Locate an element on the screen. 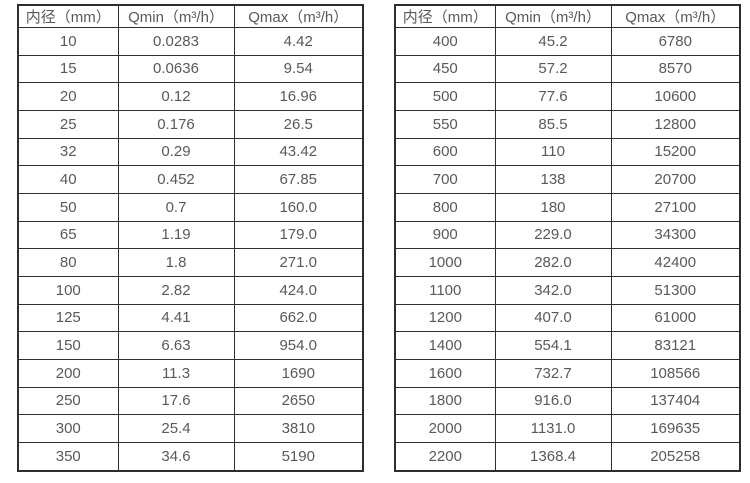 The image size is (750, 483). qmax-cell: 83121 is located at coordinates (675, 345).